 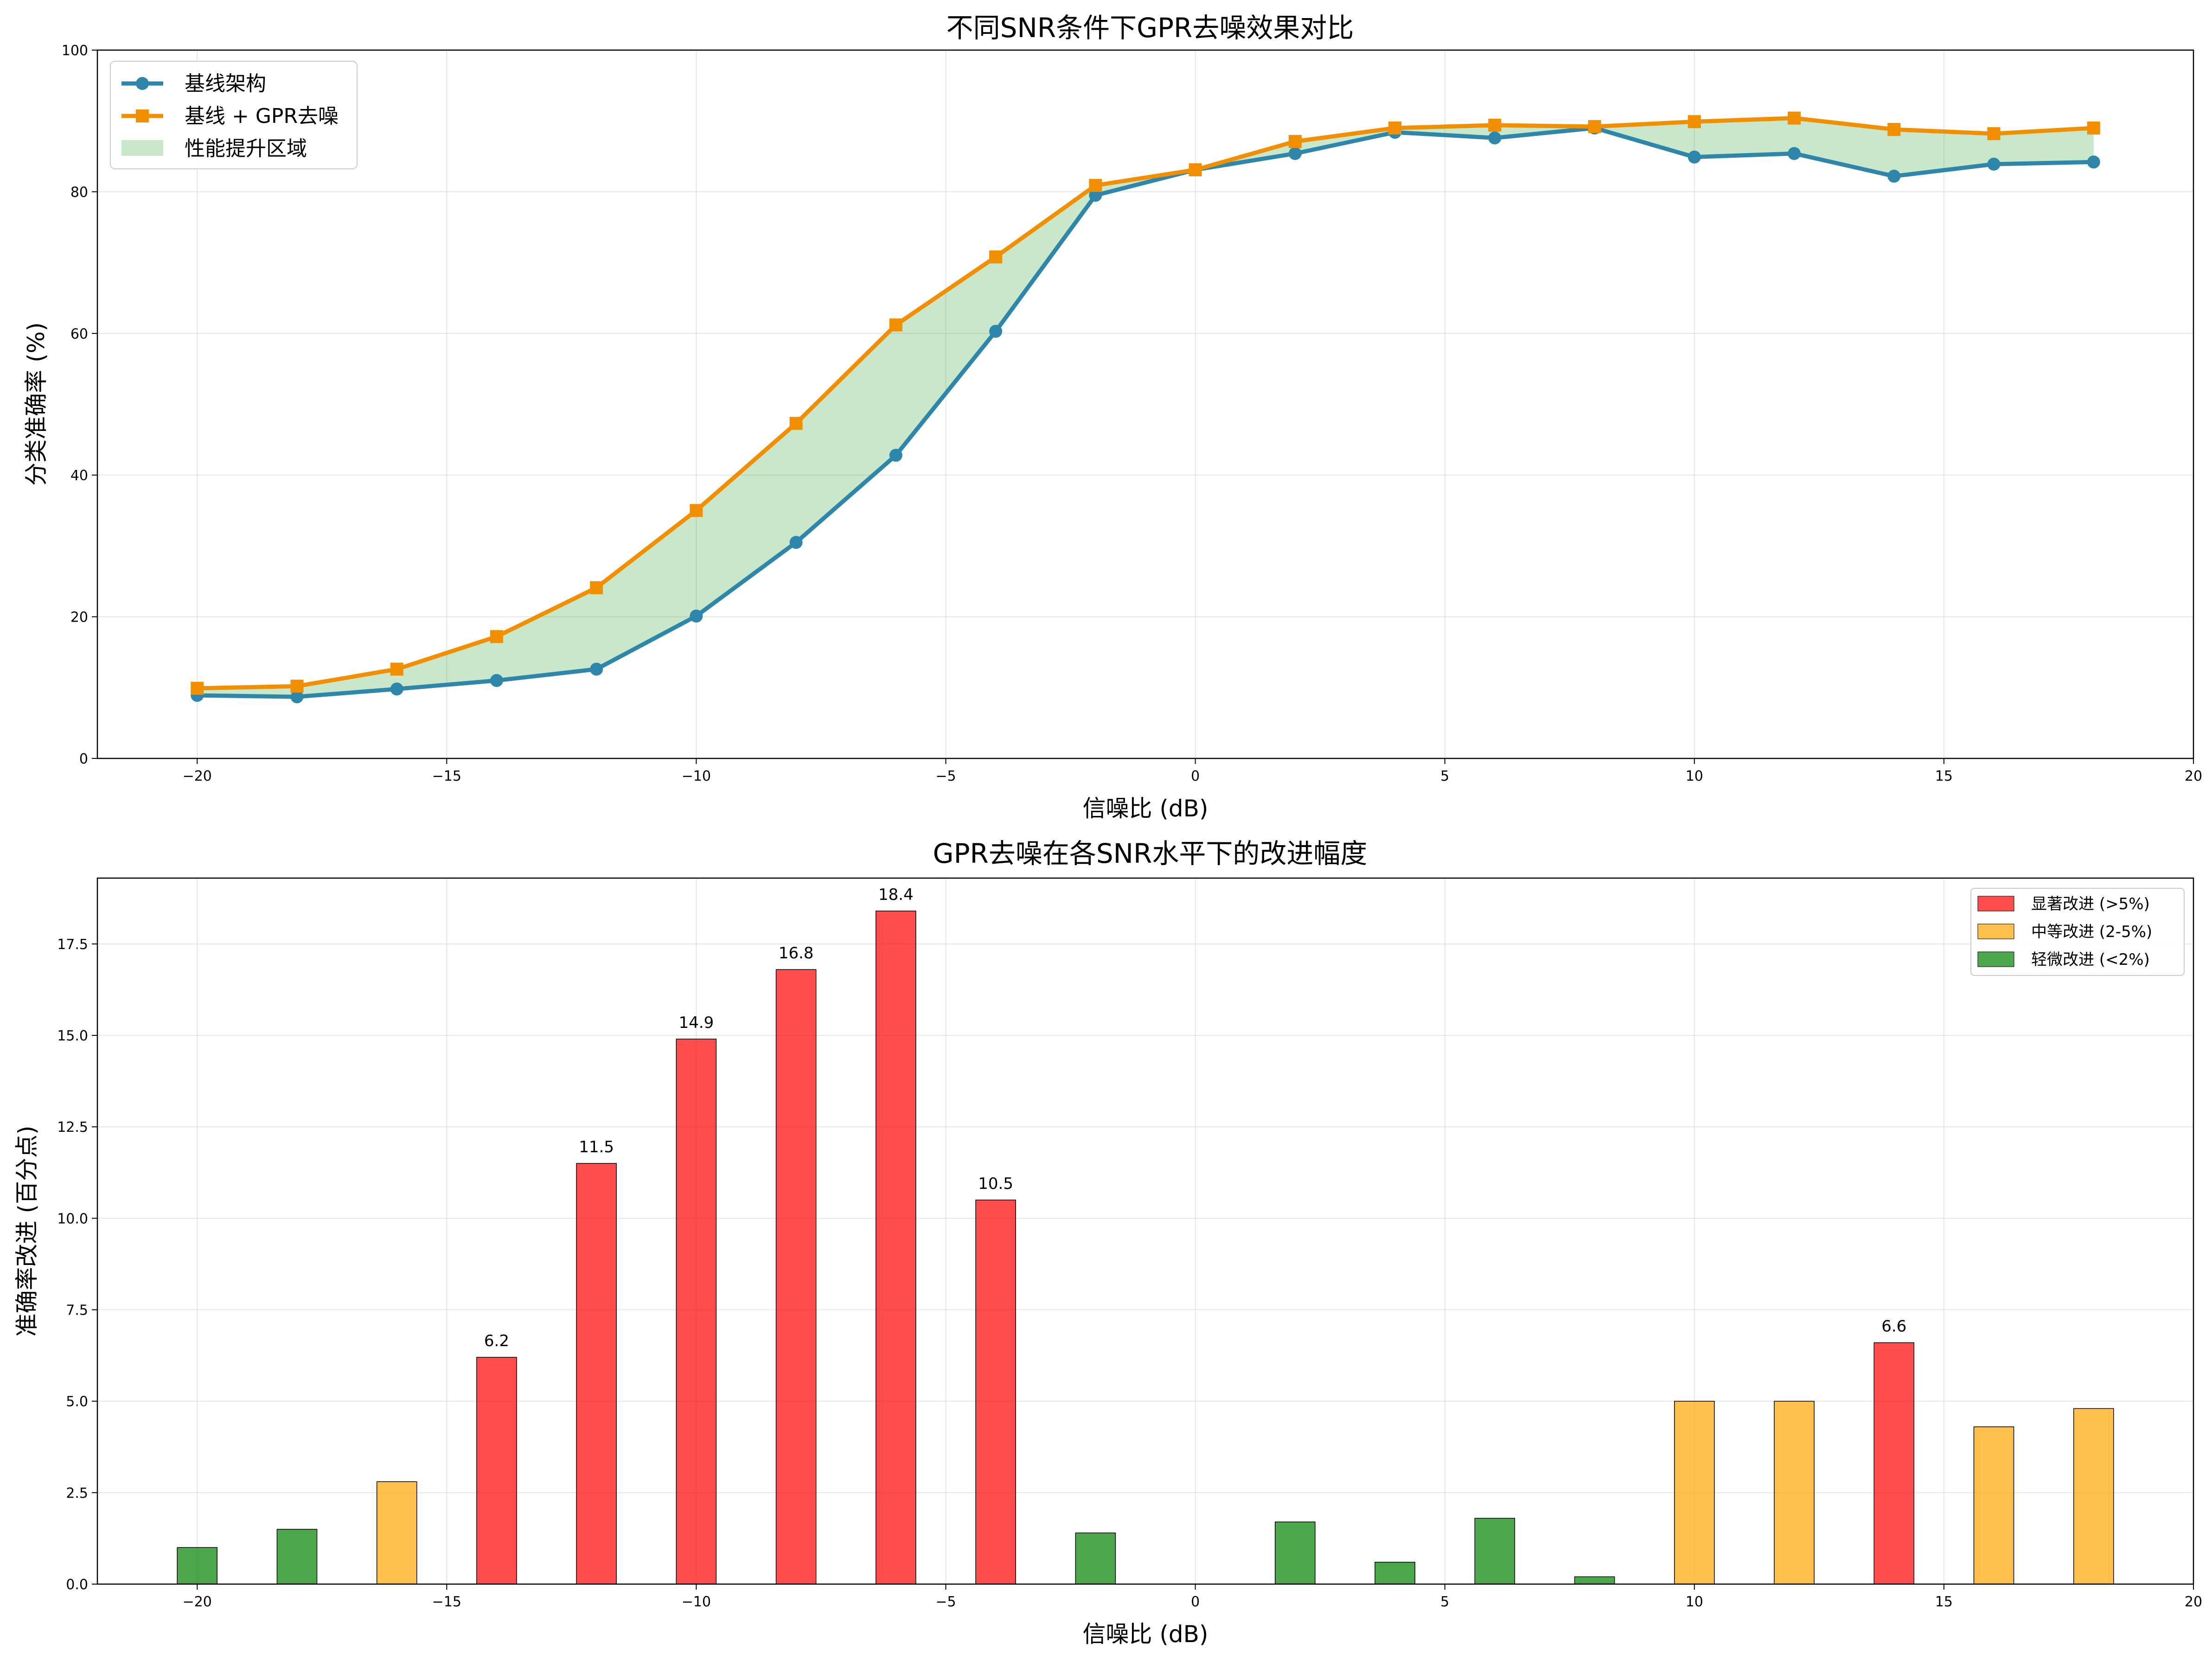 What do you see at coordinates (79, 618) in the screenshot?
I see `top-y-tick-label: 20` at bounding box center [79, 618].